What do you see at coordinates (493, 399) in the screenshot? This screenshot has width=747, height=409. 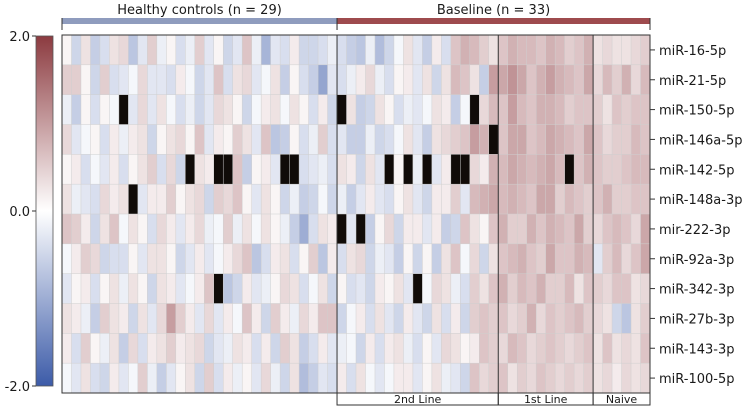 I see `bottom-group-brackets: 2nd Line 1st Line Naive` at bounding box center [493, 399].